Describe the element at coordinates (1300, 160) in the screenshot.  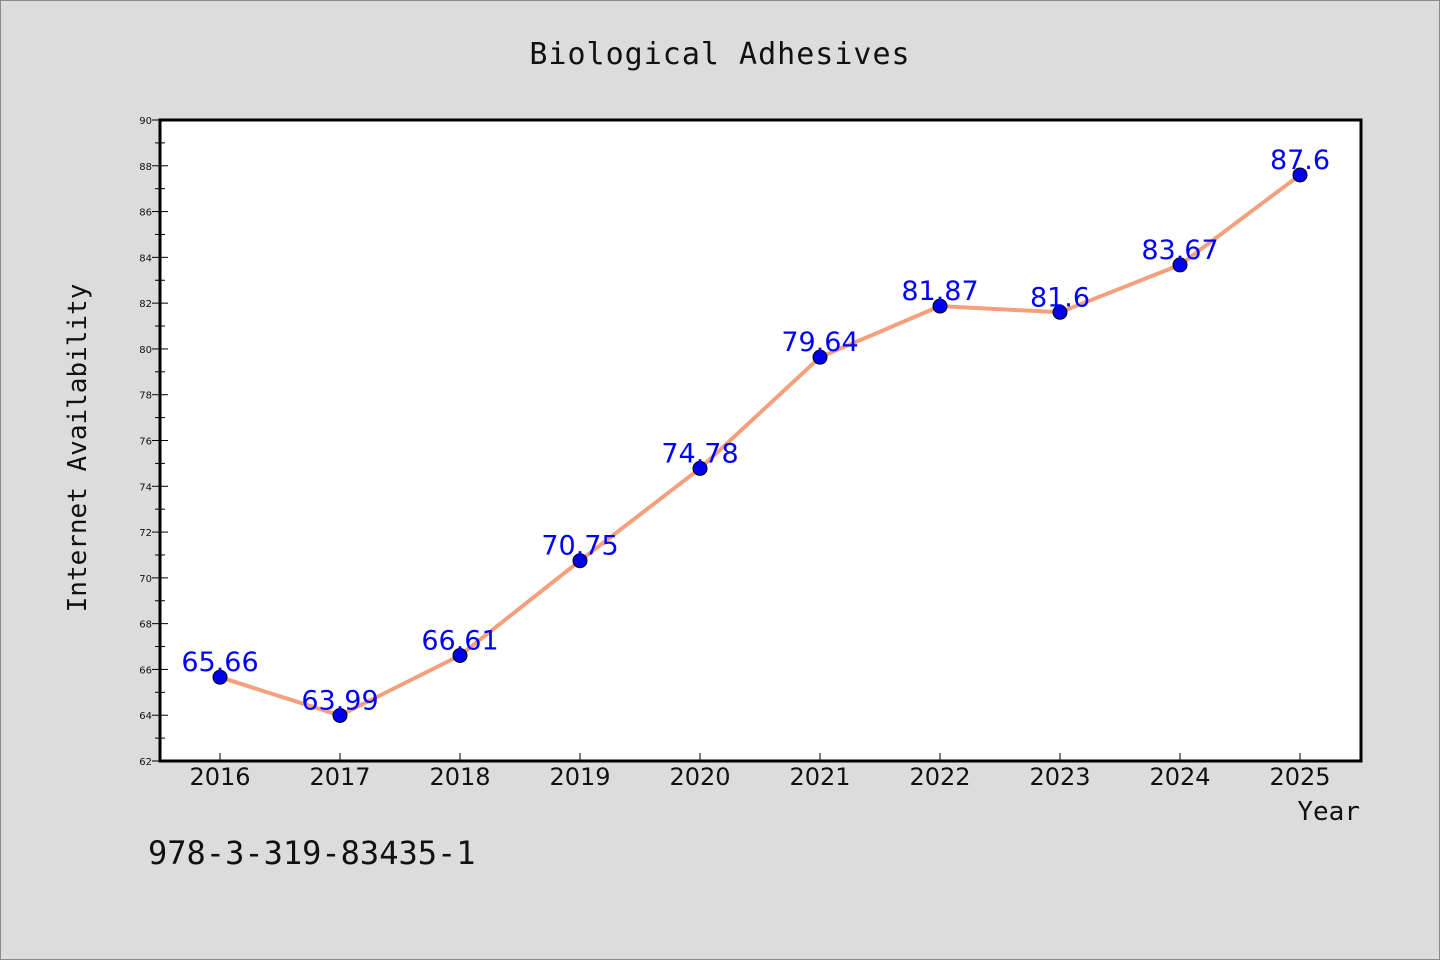
I see `data-label: 87.6` at that location.